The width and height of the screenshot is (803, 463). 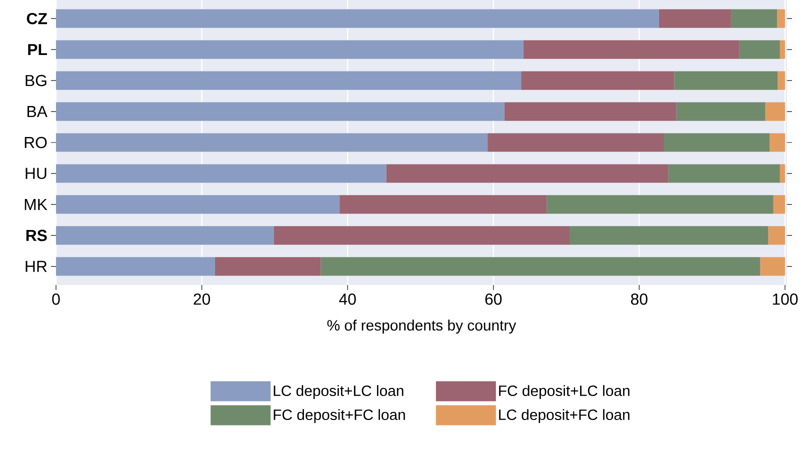 I want to click on x-tick-label: 60, so click(x=493, y=299).